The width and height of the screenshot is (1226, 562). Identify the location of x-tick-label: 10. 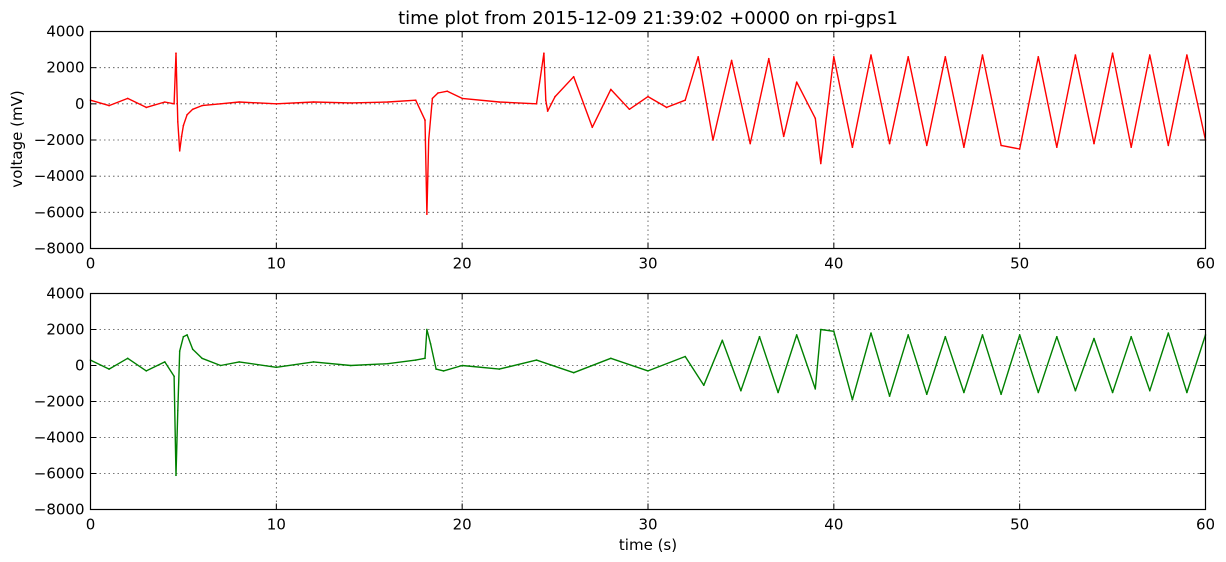
(276, 525).